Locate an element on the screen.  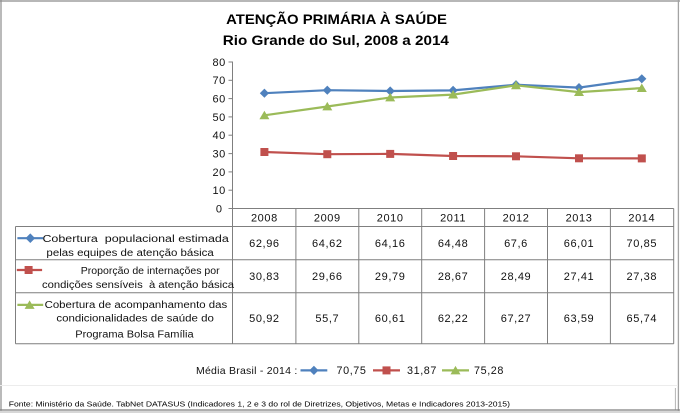
svg-text:Cobertura de acompanhamento da: Cobertura de acompanhamento das is located at coordinates (136, 304).